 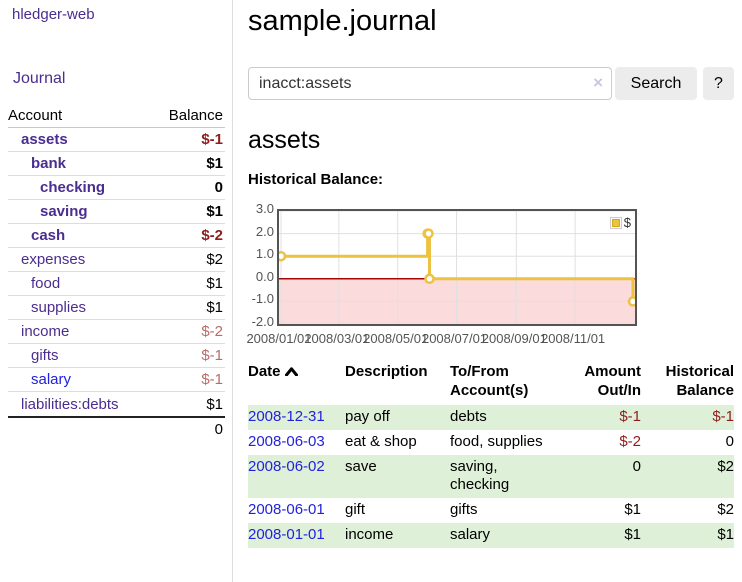 I want to click on transaction-accounts: salary, so click(x=502, y=535).